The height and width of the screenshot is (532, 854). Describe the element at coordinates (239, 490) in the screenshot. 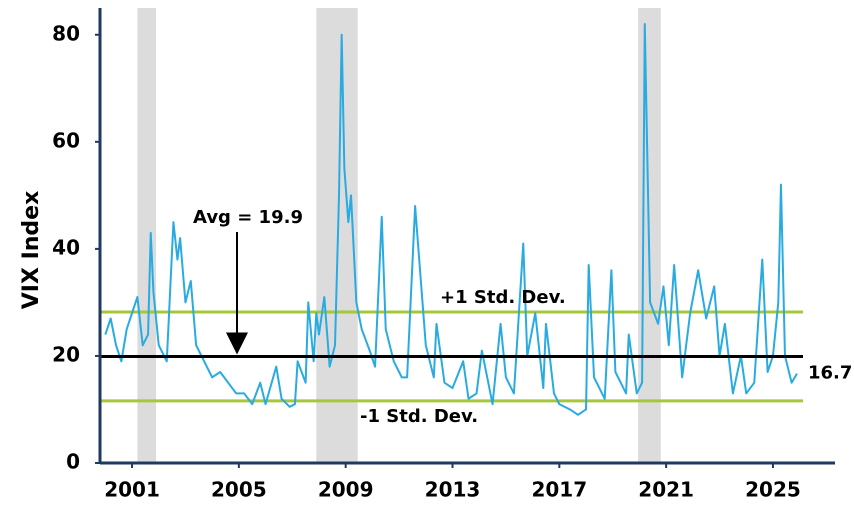

I see `x-tick-label: 2005` at that location.